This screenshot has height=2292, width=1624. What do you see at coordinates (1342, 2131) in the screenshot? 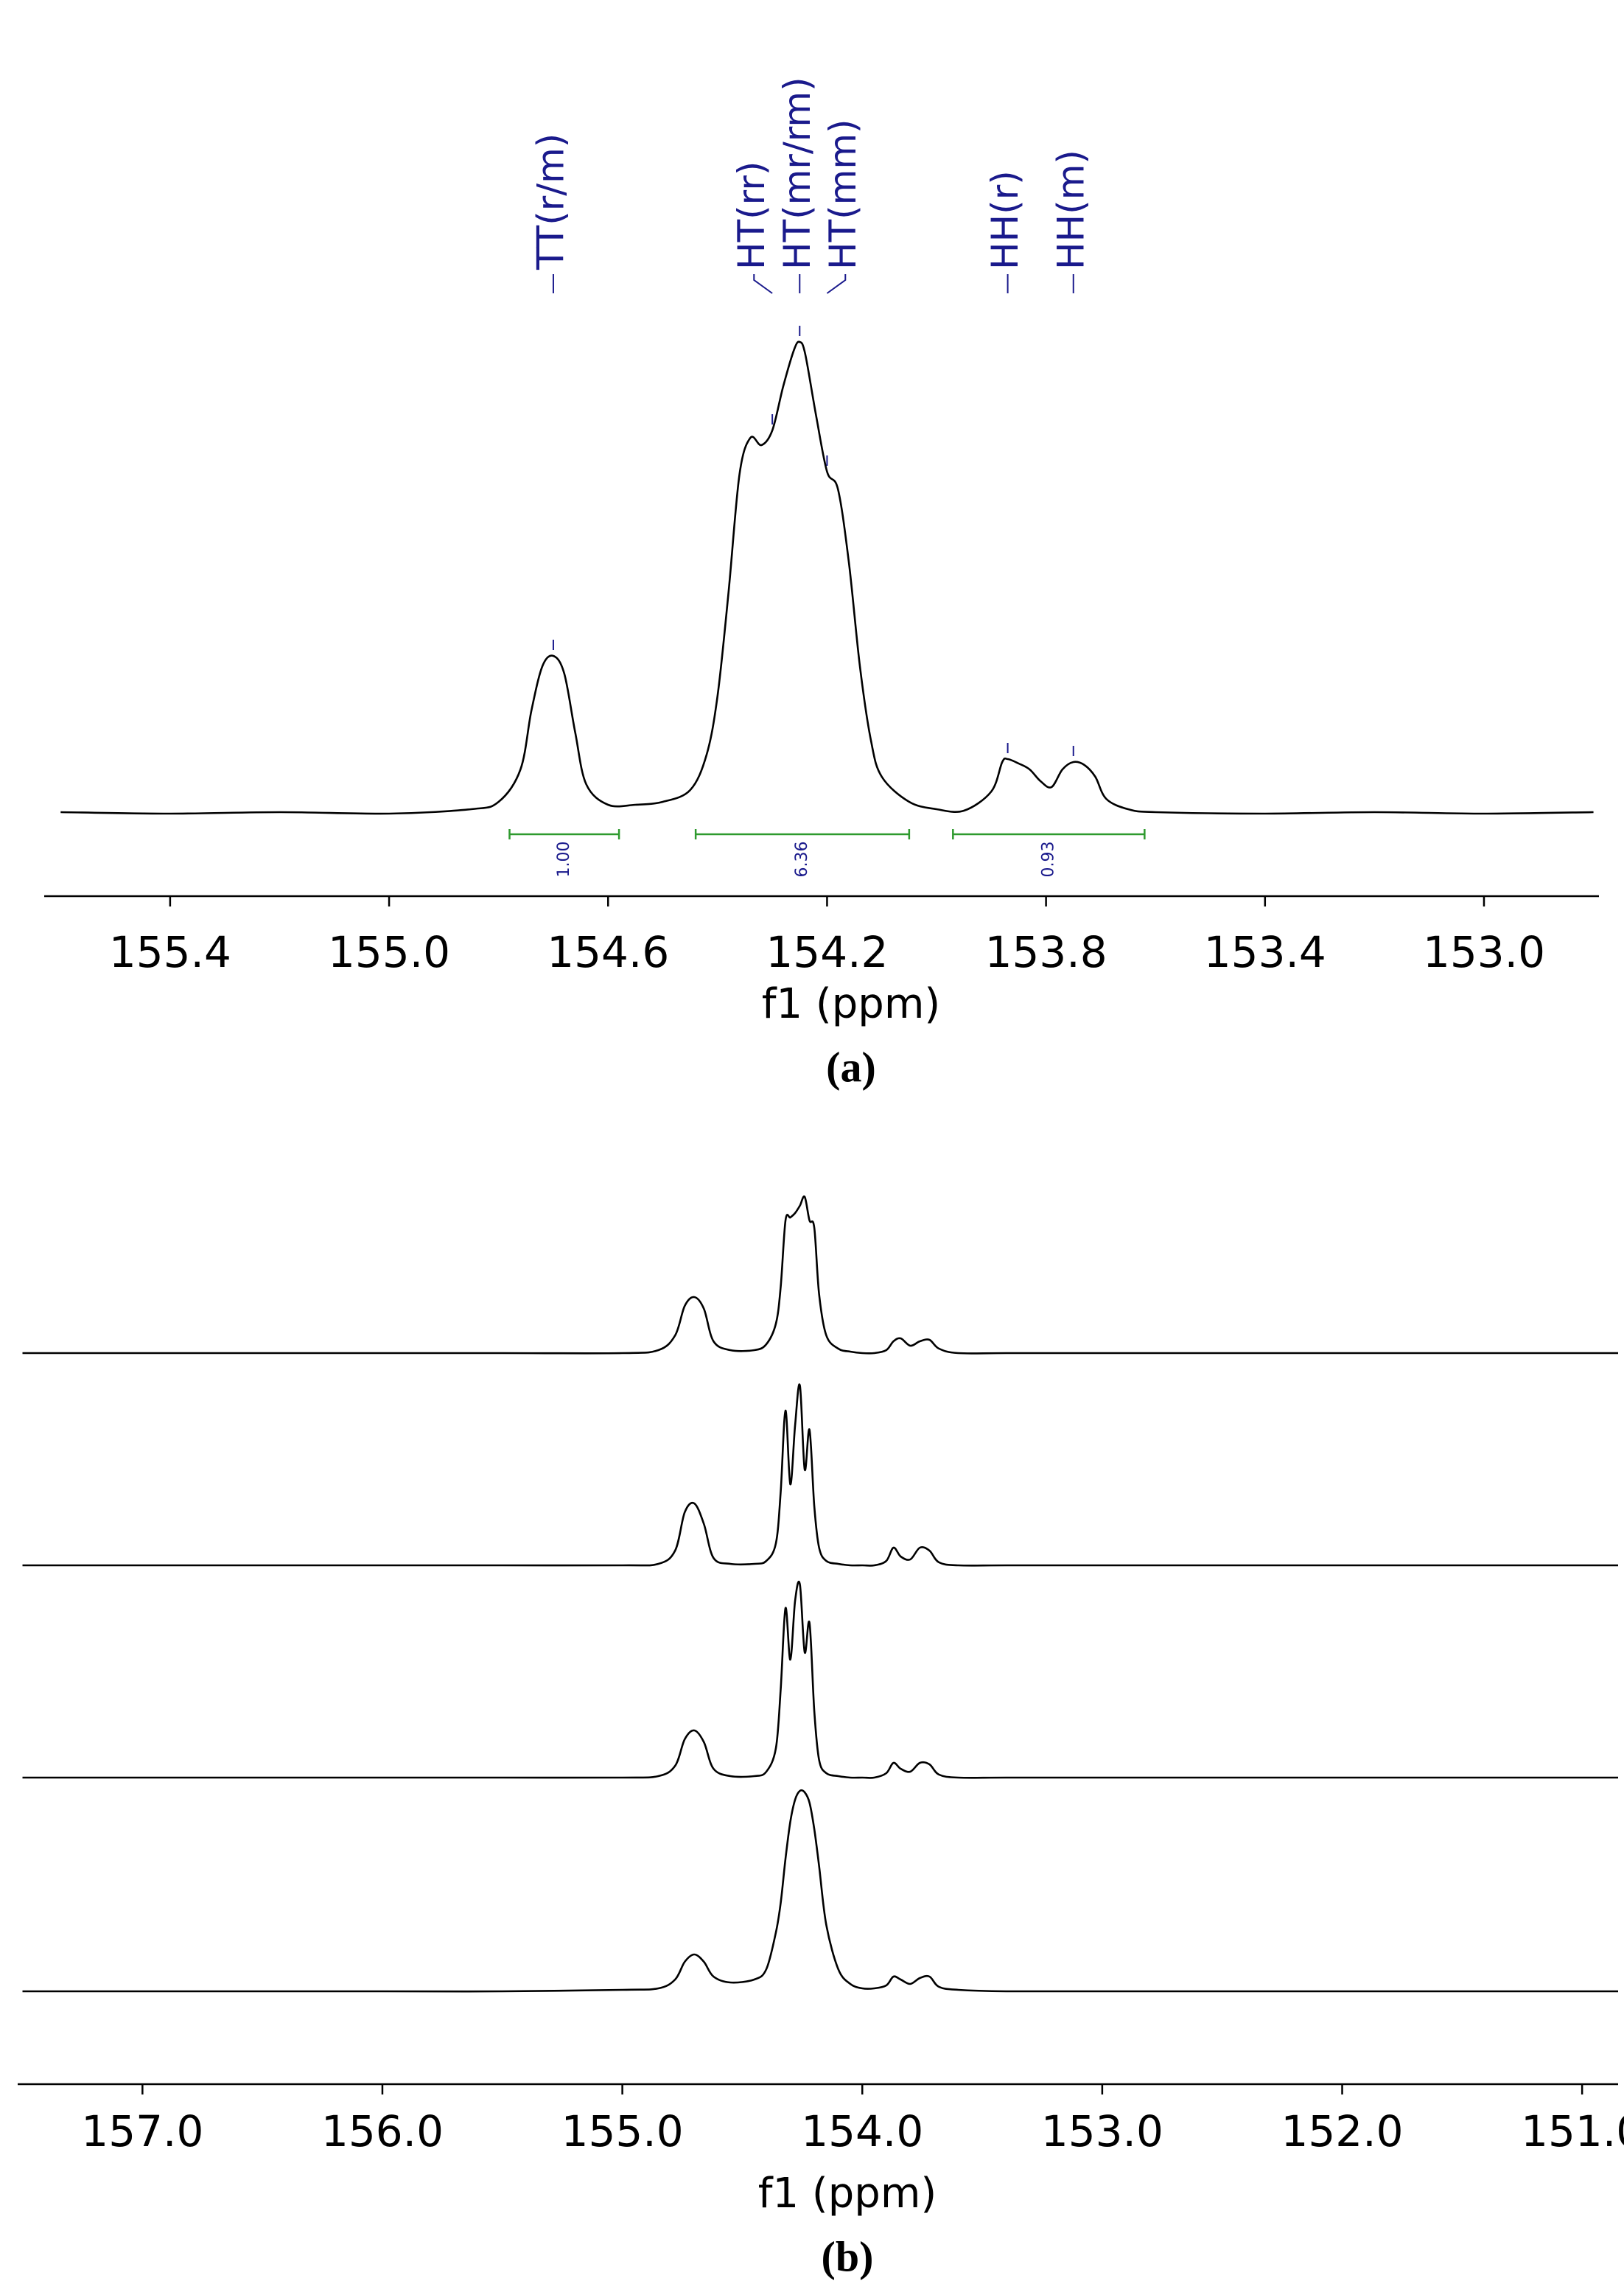
I see `x-tick-label: 152.0` at bounding box center [1342, 2131].